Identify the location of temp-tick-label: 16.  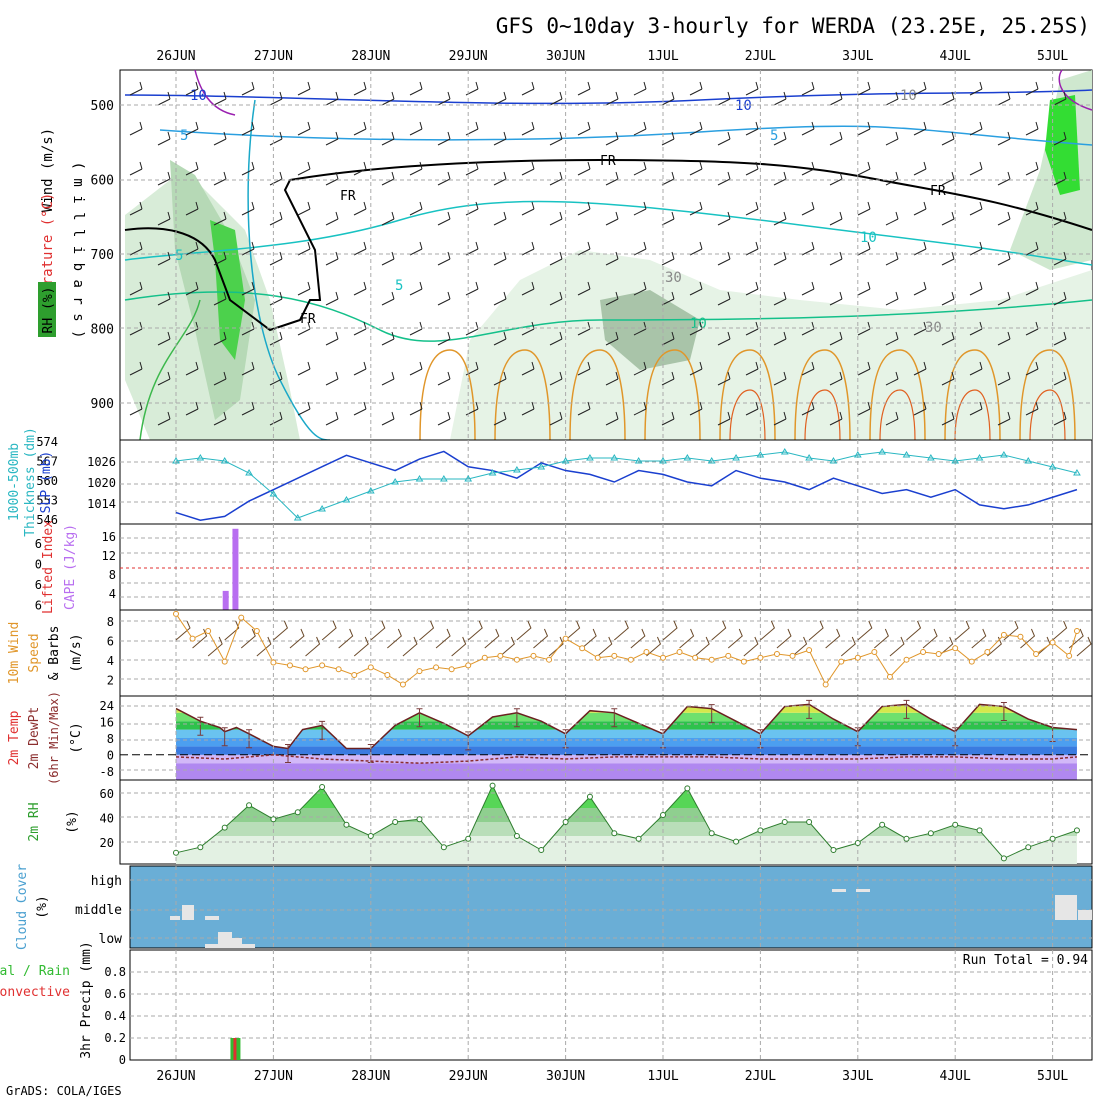
(107, 723).